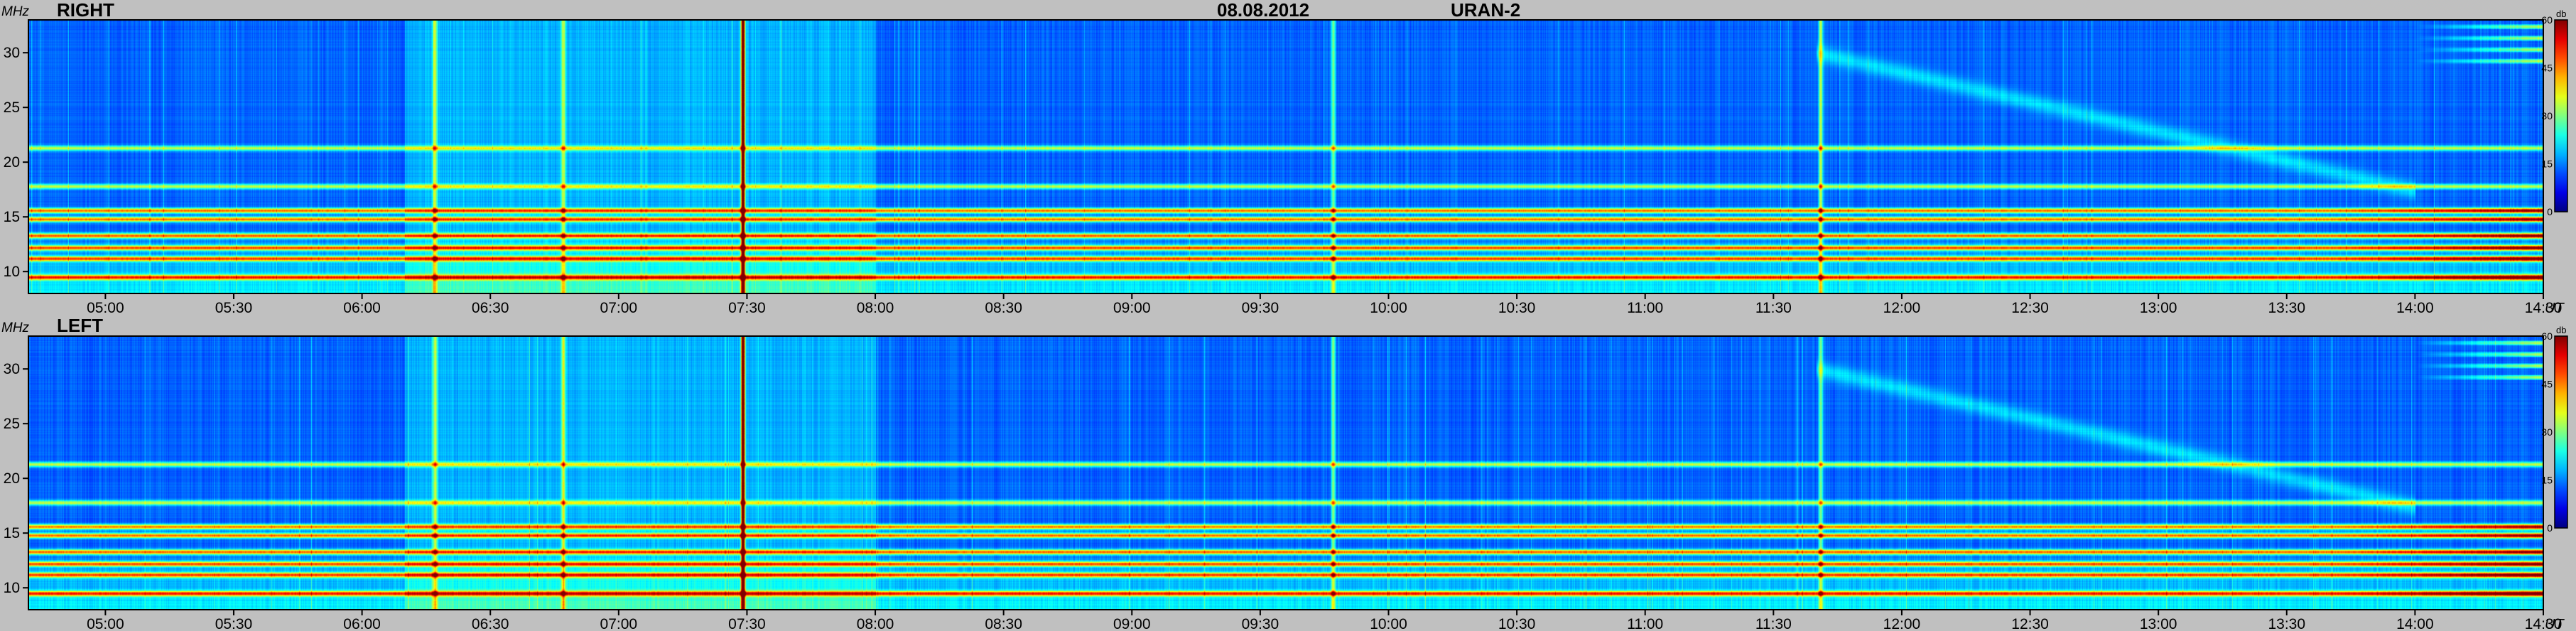  What do you see at coordinates (80, 325) in the screenshot?
I see `bottom-panel-title: LEFT` at bounding box center [80, 325].